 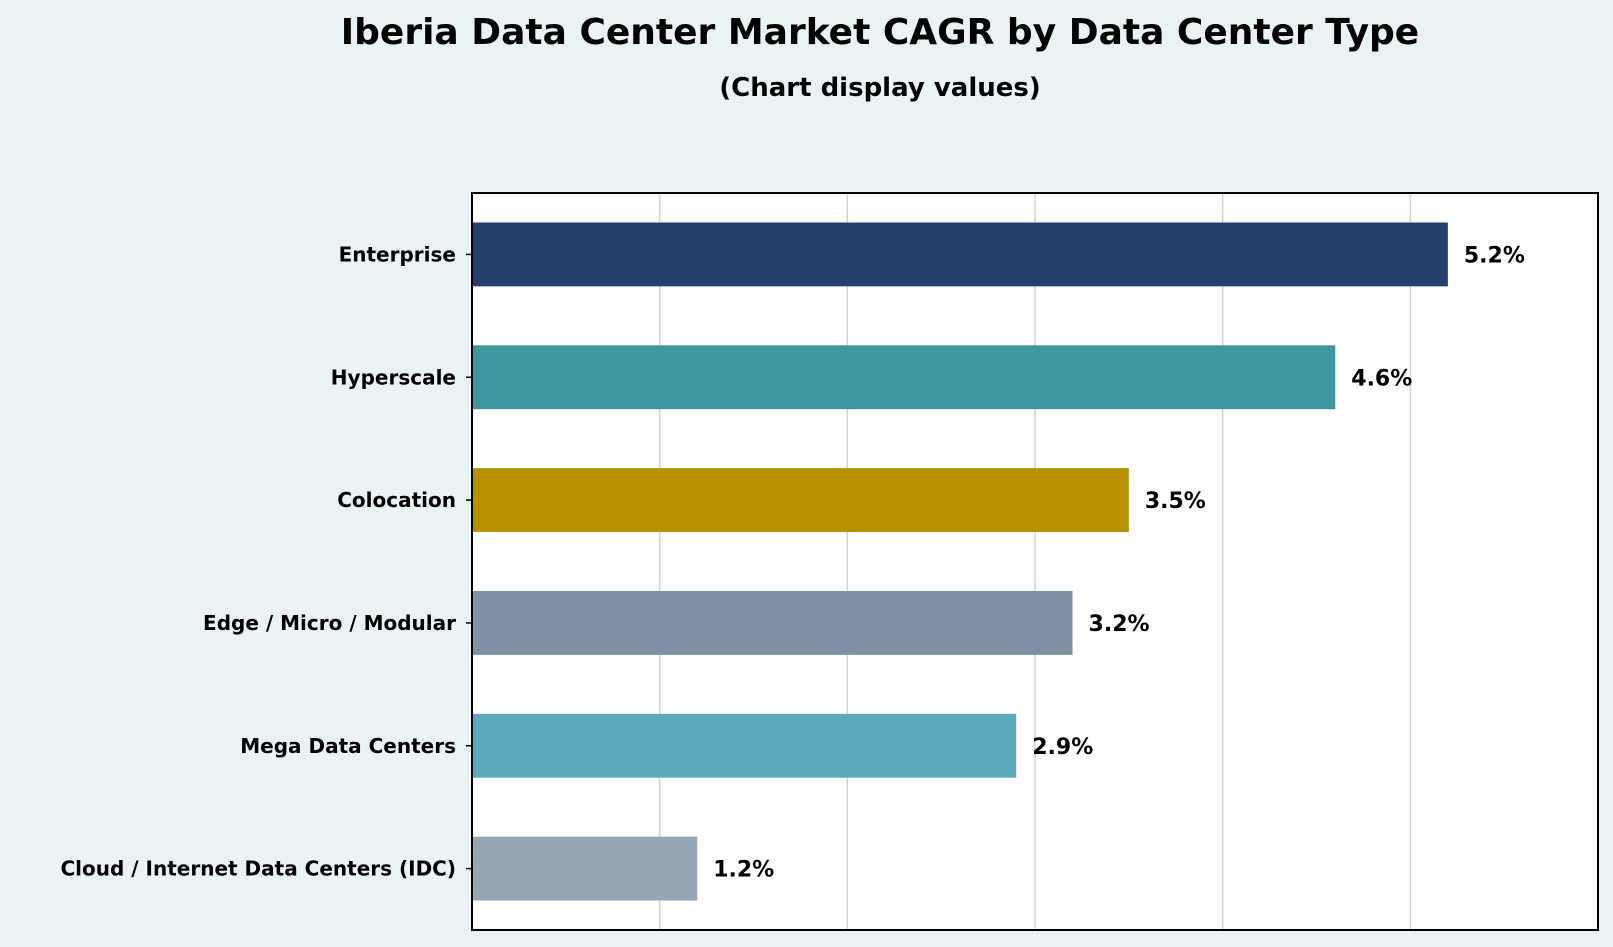 I want to click on value-label: 1.2%, so click(x=743, y=870).